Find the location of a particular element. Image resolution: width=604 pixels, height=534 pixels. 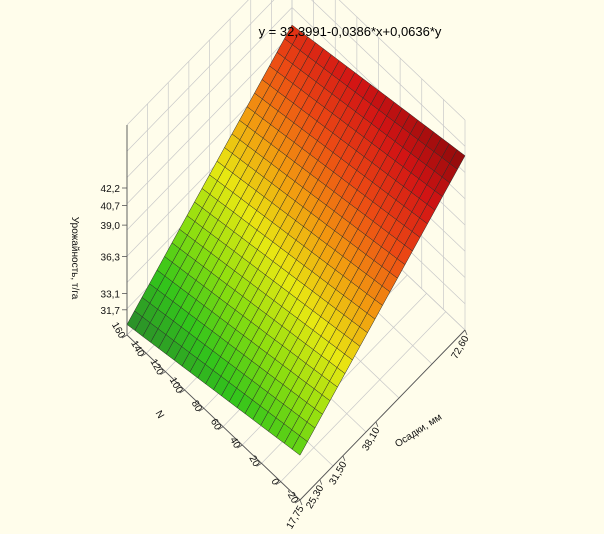

x-axis-line is located at coordinates (213, 417).